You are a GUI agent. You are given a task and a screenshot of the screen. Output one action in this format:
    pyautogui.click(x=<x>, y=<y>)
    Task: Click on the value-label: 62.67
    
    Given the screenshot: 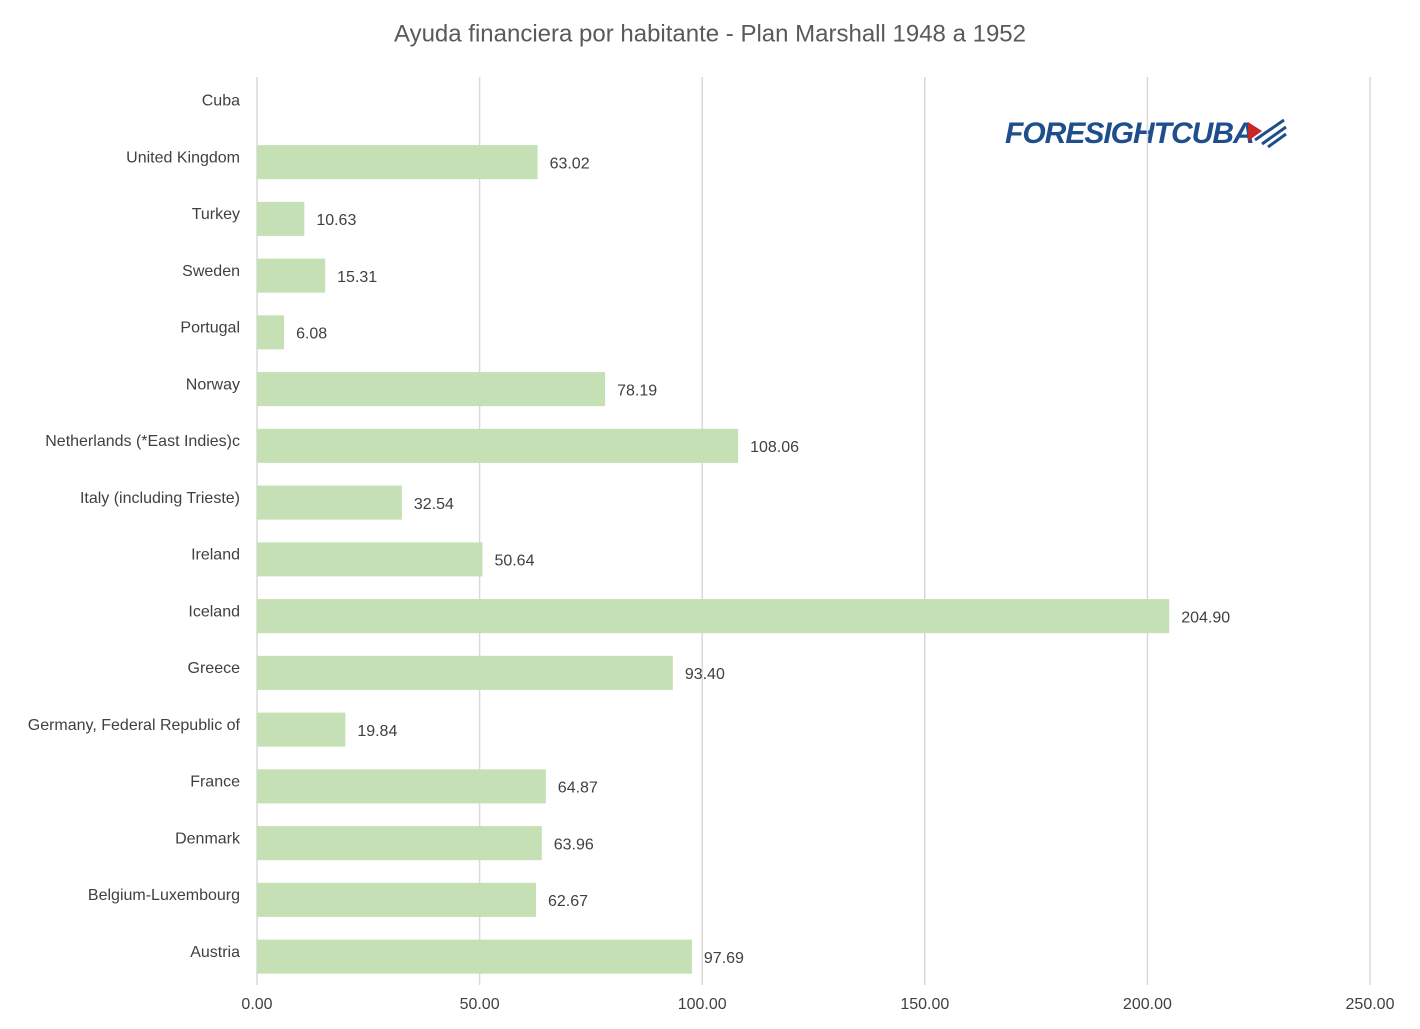 What is the action you would take?
    pyautogui.click(x=568, y=901)
    